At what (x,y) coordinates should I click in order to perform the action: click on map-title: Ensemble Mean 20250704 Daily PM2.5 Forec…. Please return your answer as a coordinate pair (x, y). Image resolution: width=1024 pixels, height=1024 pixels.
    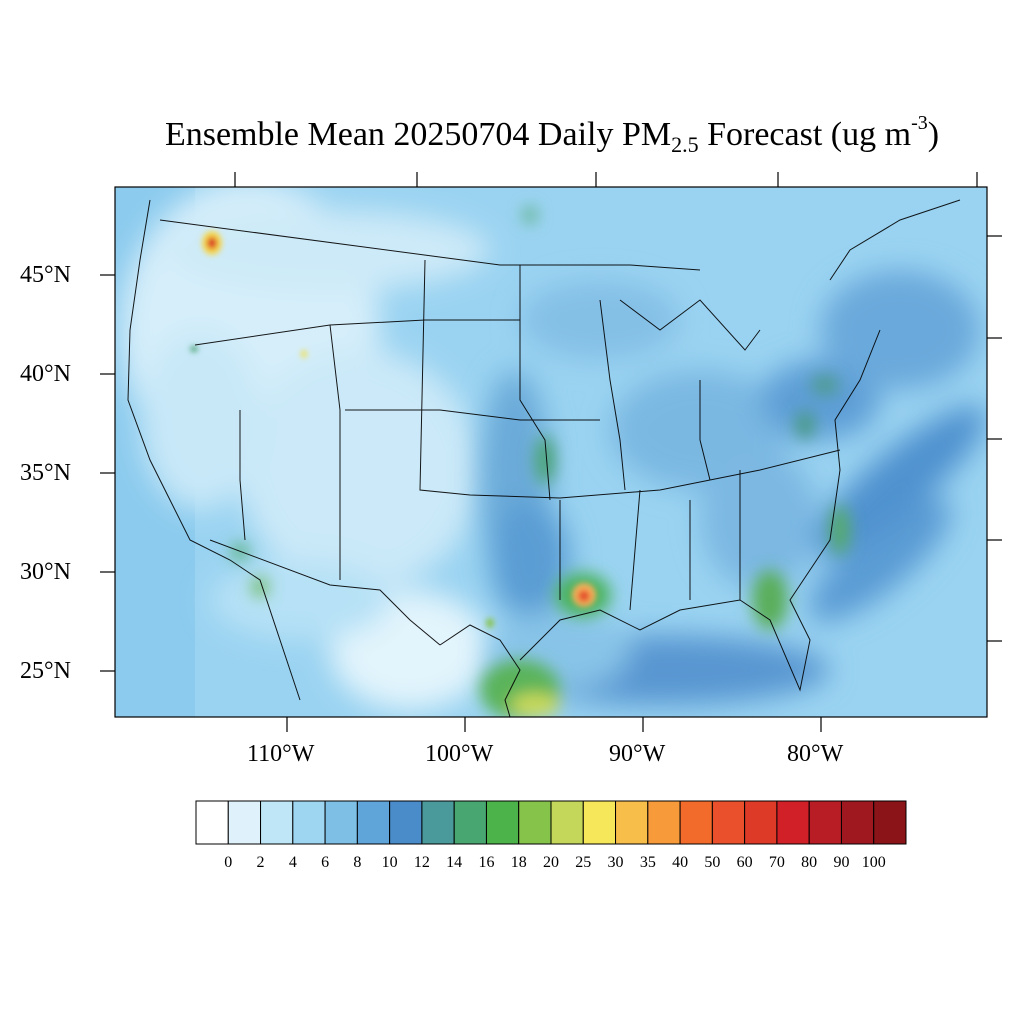
    Looking at the image, I should click on (512, 135).